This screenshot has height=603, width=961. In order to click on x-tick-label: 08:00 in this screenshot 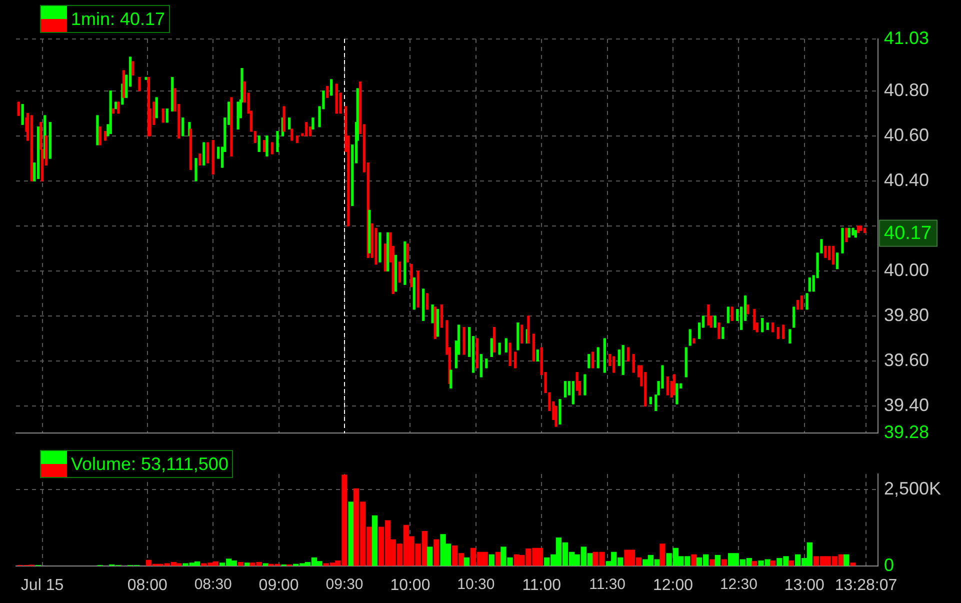, I will do `click(147, 585)`.